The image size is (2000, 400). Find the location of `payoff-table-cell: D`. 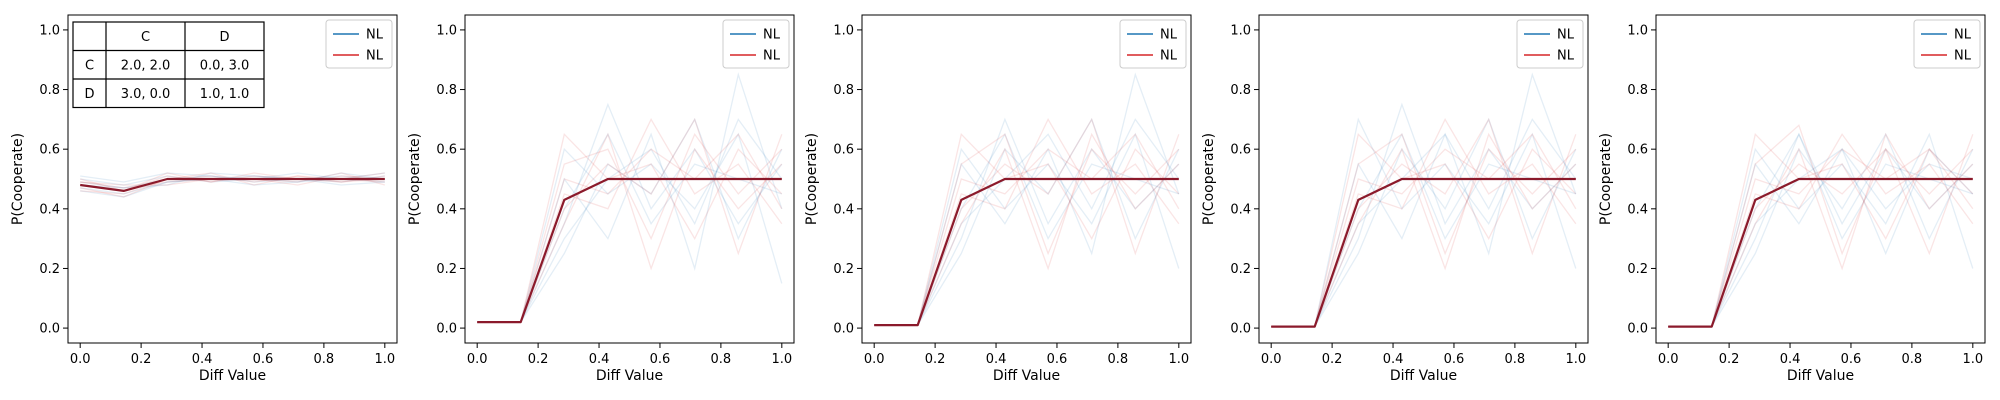

payoff-table-cell: D is located at coordinates (224, 37).